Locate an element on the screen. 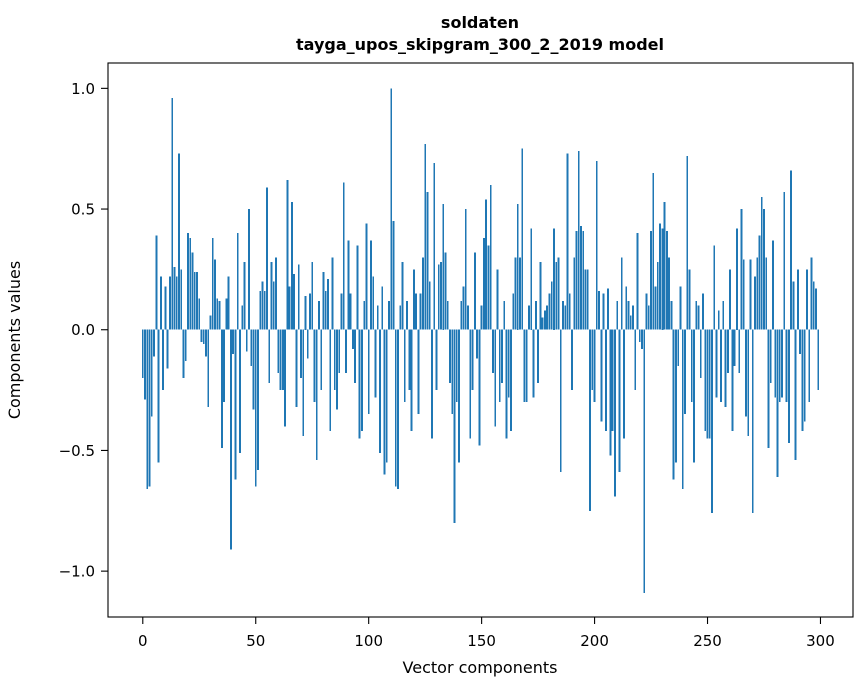  y-axis-label: Components values is located at coordinates (14, 340).